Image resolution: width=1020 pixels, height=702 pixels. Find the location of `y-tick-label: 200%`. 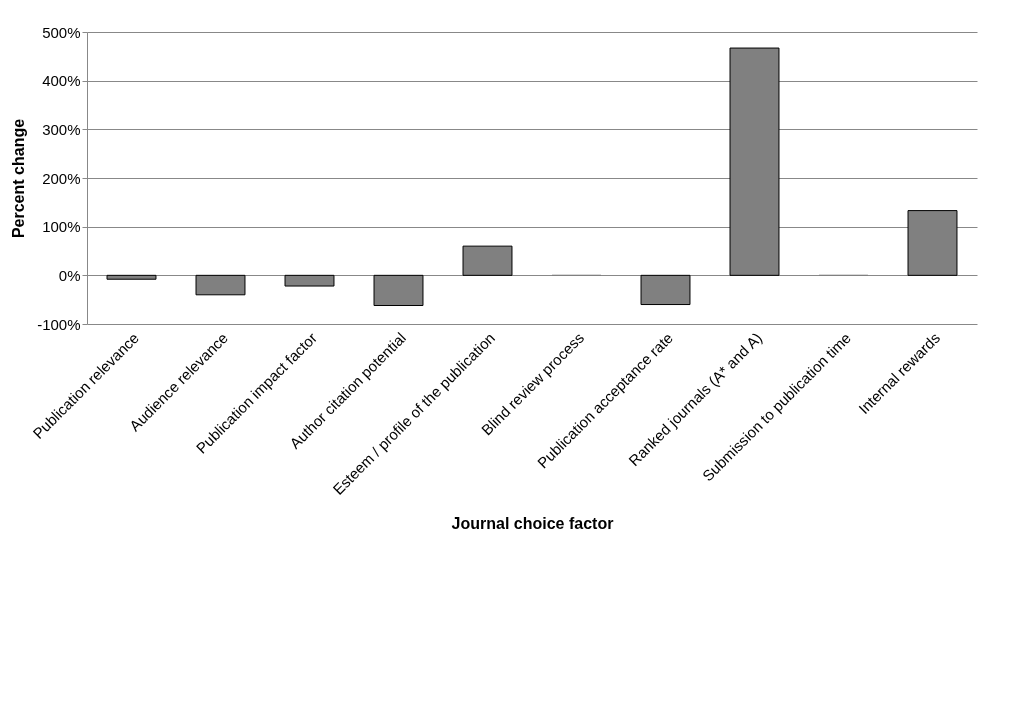

y-tick-label: 200% is located at coordinates (61, 178).